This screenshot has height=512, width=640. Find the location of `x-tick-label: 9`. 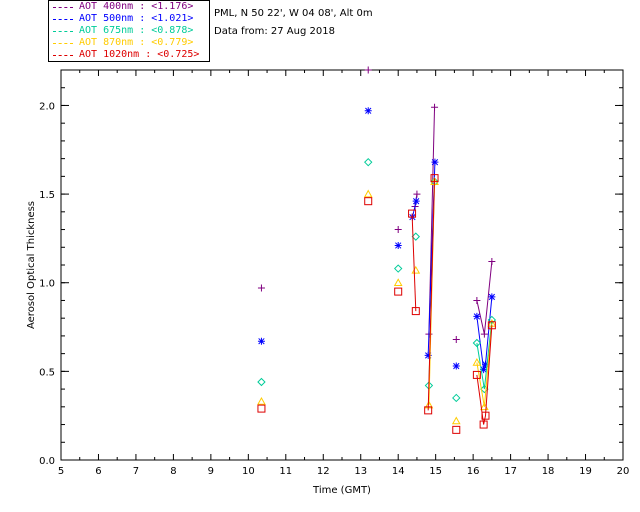

x-tick-label: 9 is located at coordinates (211, 471).